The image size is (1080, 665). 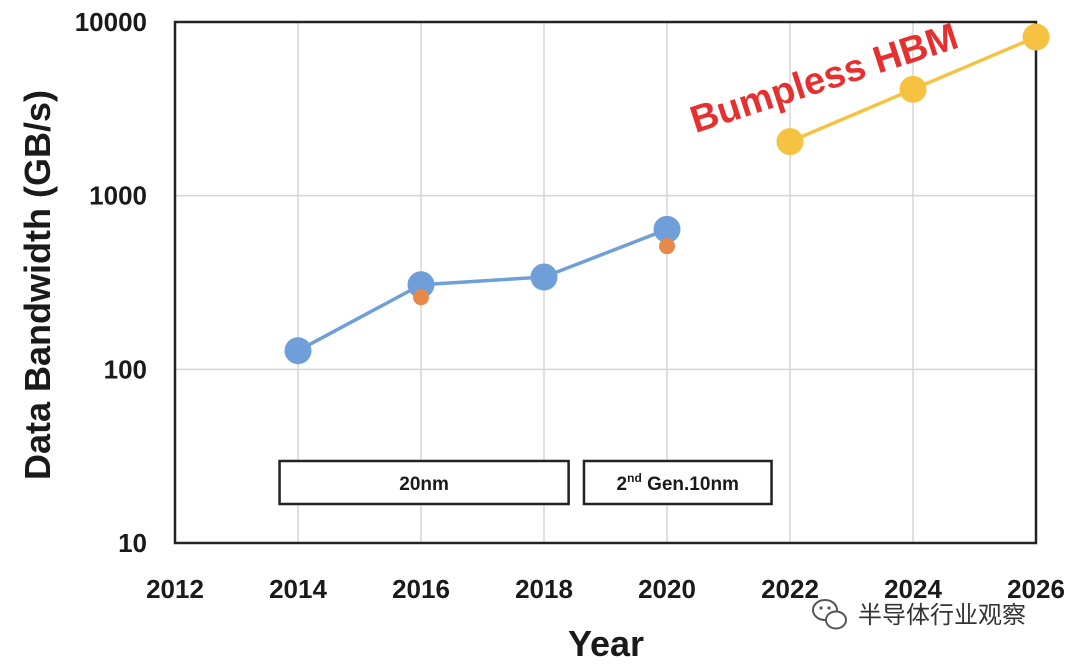 What do you see at coordinates (913, 589) in the screenshot?
I see `x-tick-label: 2024` at bounding box center [913, 589].